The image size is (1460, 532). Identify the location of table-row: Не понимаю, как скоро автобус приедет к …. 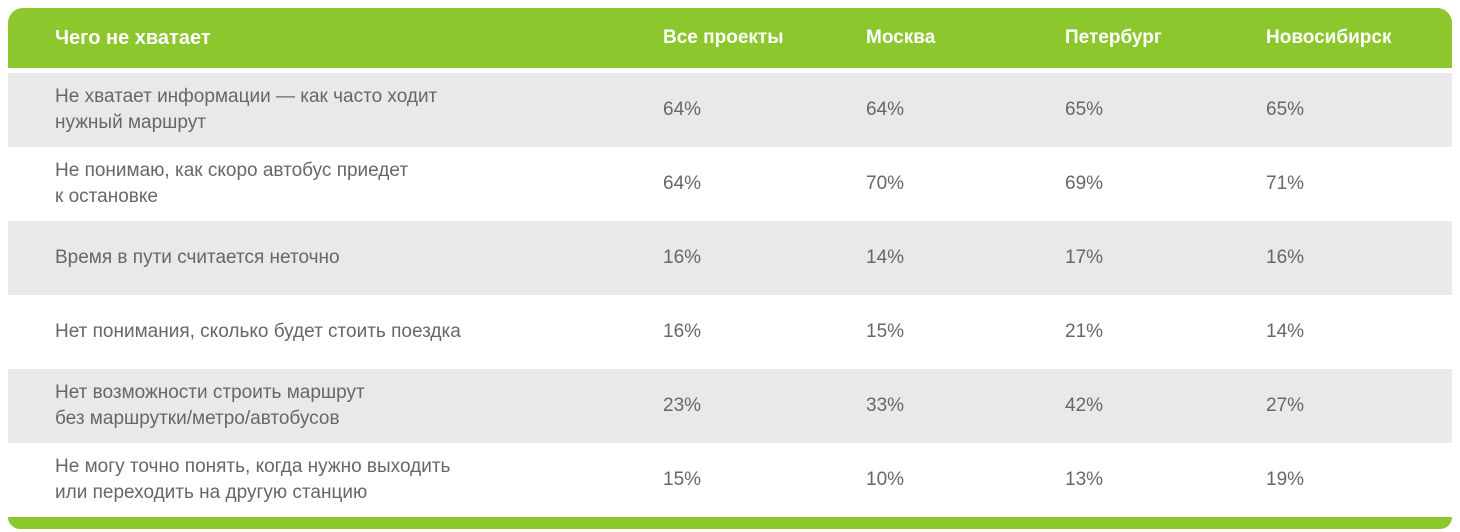
(730, 184).